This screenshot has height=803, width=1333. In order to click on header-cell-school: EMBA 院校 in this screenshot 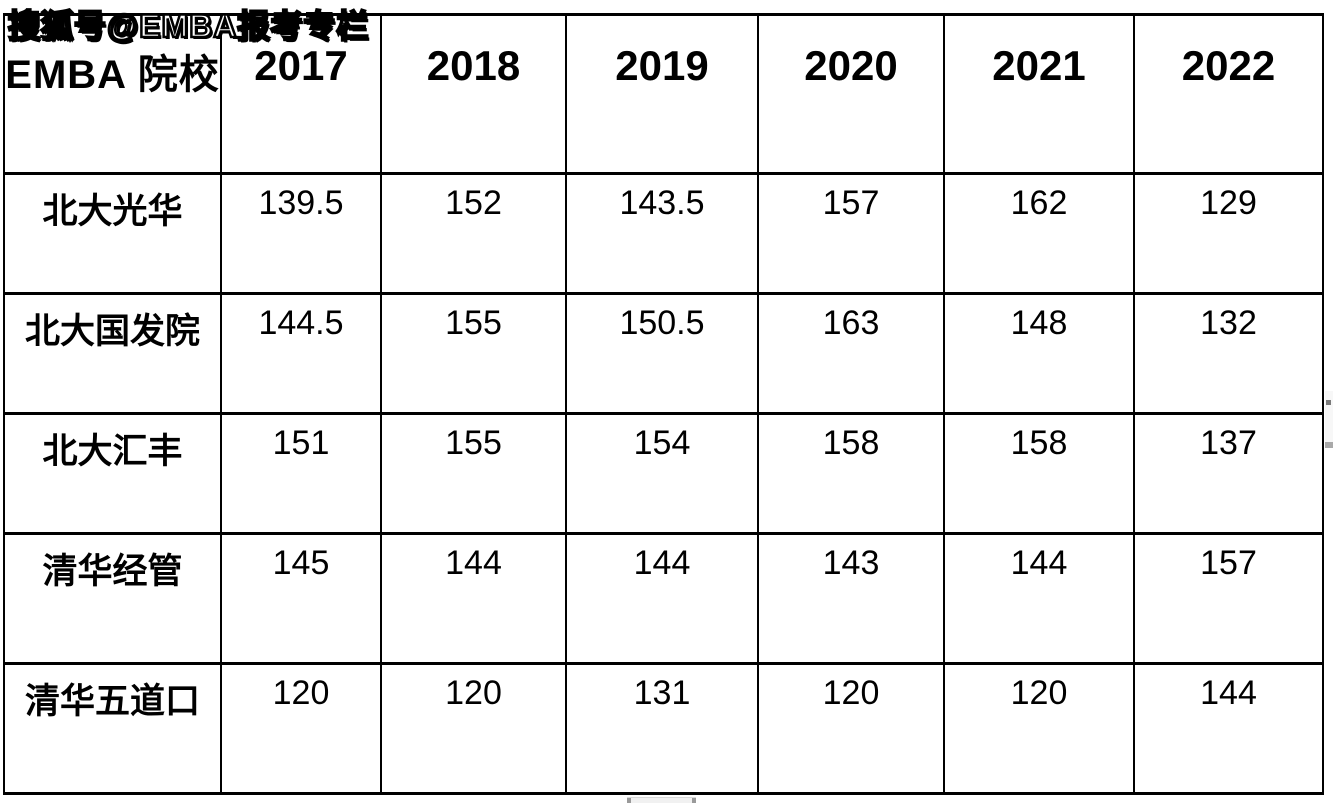, I will do `click(112, 94)`.